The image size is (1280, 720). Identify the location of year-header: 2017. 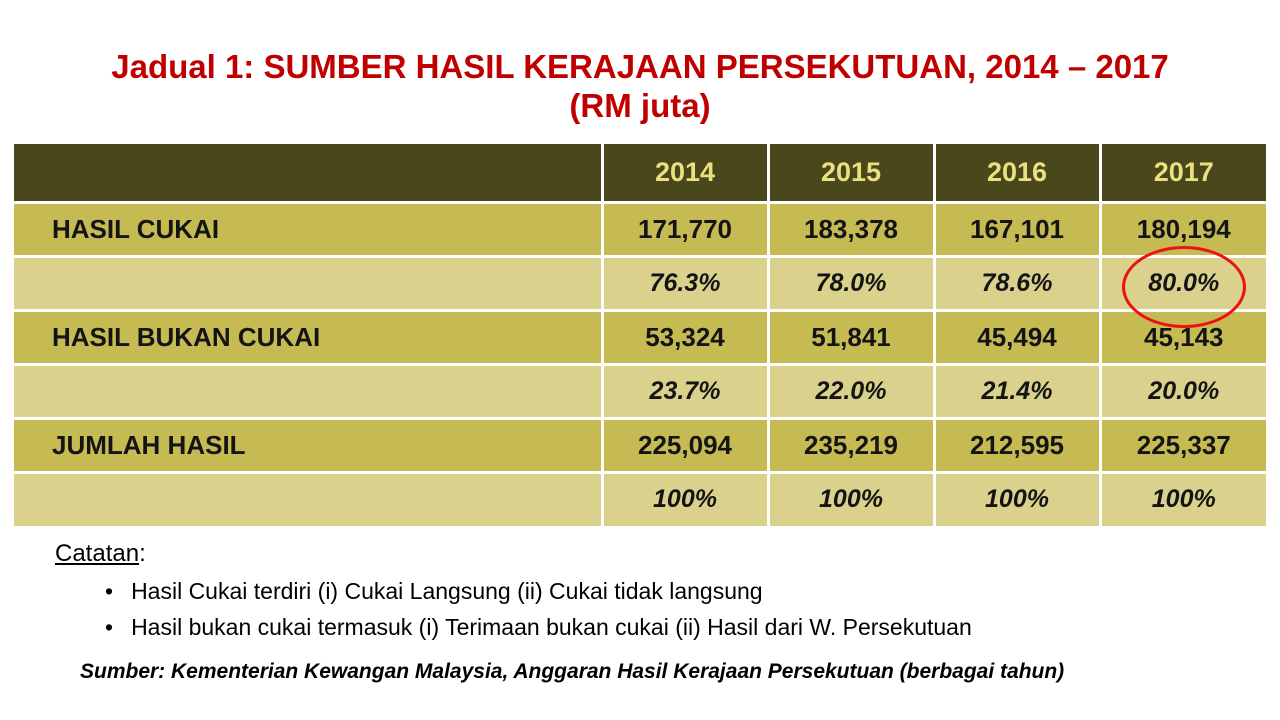
(1183, 173).